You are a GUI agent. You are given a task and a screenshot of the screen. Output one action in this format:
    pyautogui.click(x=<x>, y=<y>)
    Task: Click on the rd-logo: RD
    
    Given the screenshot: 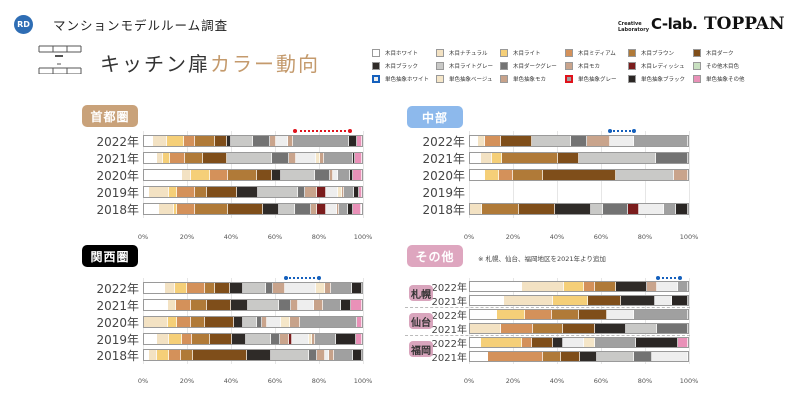 What is the action you would take?
    pyautogui.click(x=23, y=24)
    